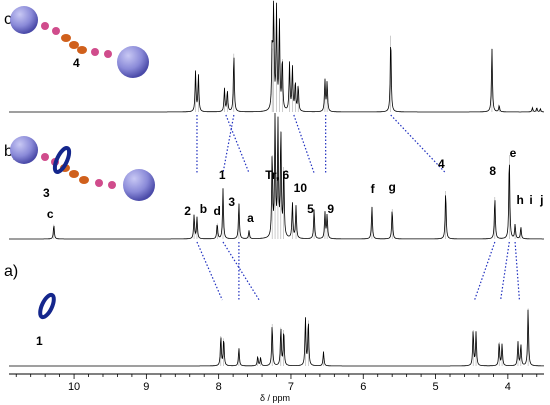 The height and width of the screenshot is (405, 550). I want to click on peak-label-12: g, so click(392, 187).